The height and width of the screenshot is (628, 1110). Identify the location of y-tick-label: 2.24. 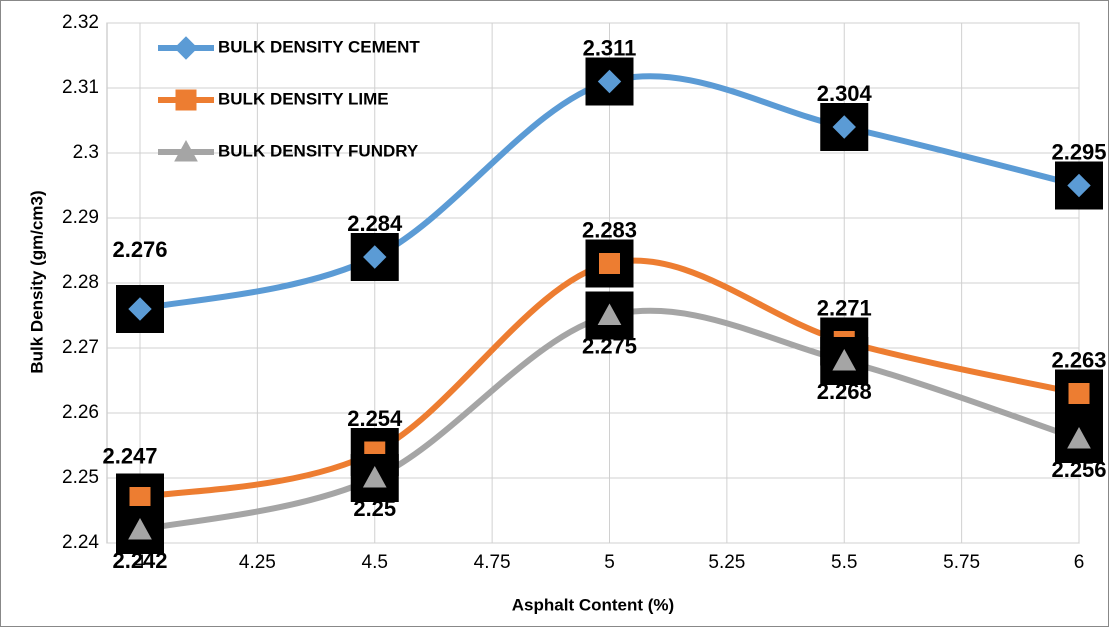
(80, 542).